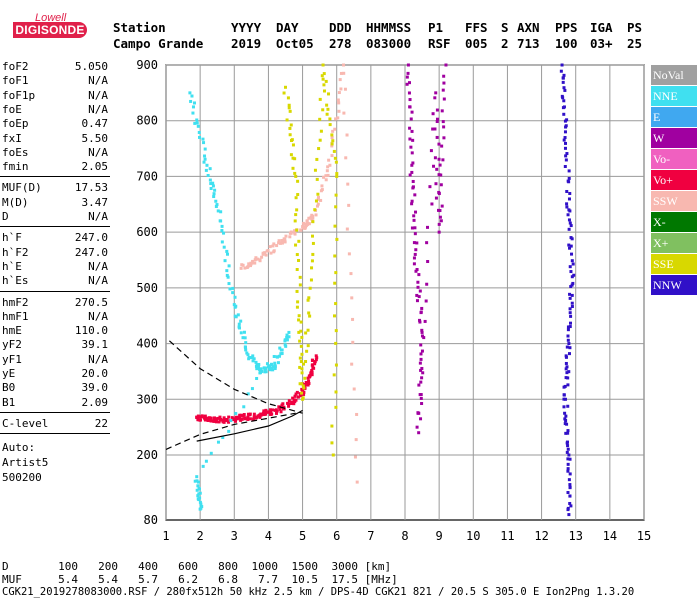  Describe the element at coordinates (404, 536) in the screenshot. I see `x-tick-label: 8` at that location.